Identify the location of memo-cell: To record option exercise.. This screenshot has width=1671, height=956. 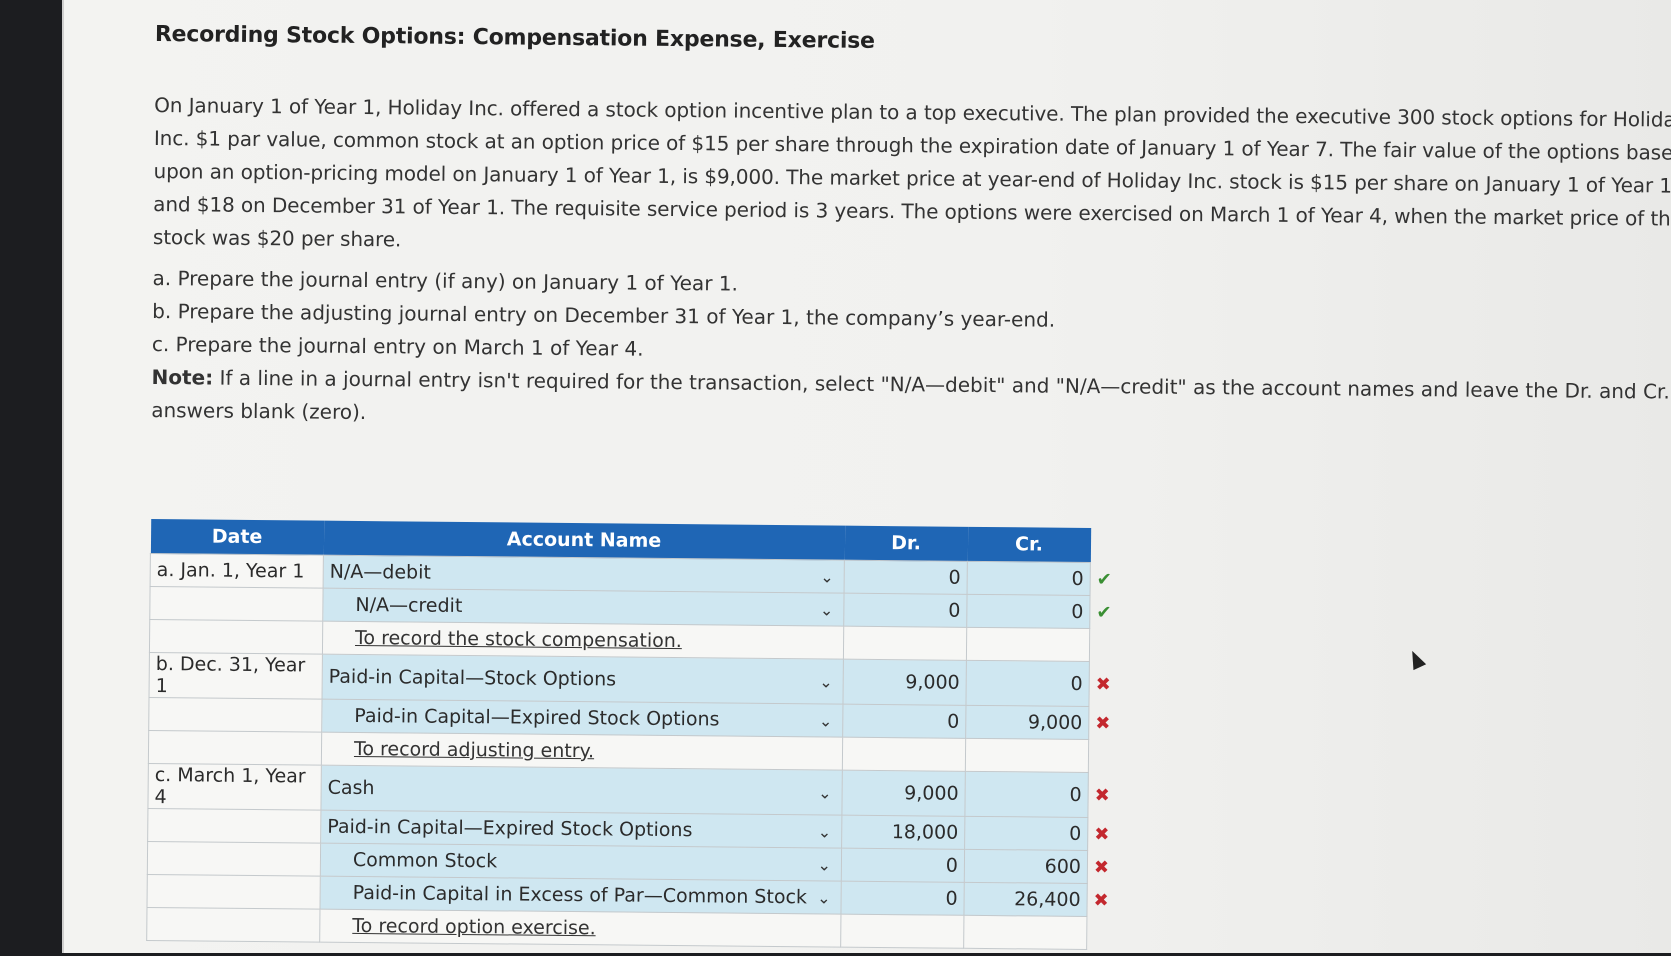
(580, 928).